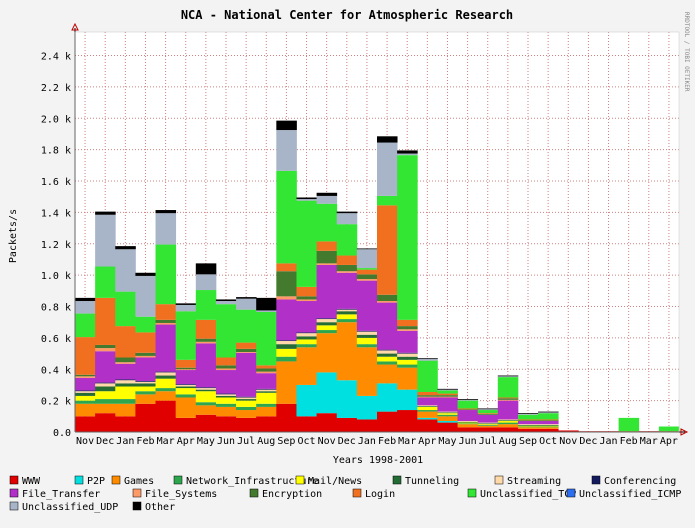 Image resolution: width=695 pixels, height=528 pixels. I want to click on x-tick-label: Sep, so click(286, 441).